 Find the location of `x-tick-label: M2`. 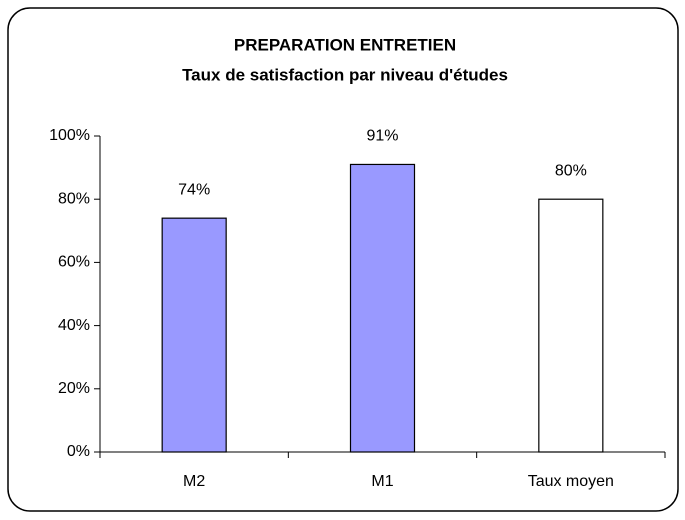

x-tick-label: M2 is located at coordinates (194, 481).